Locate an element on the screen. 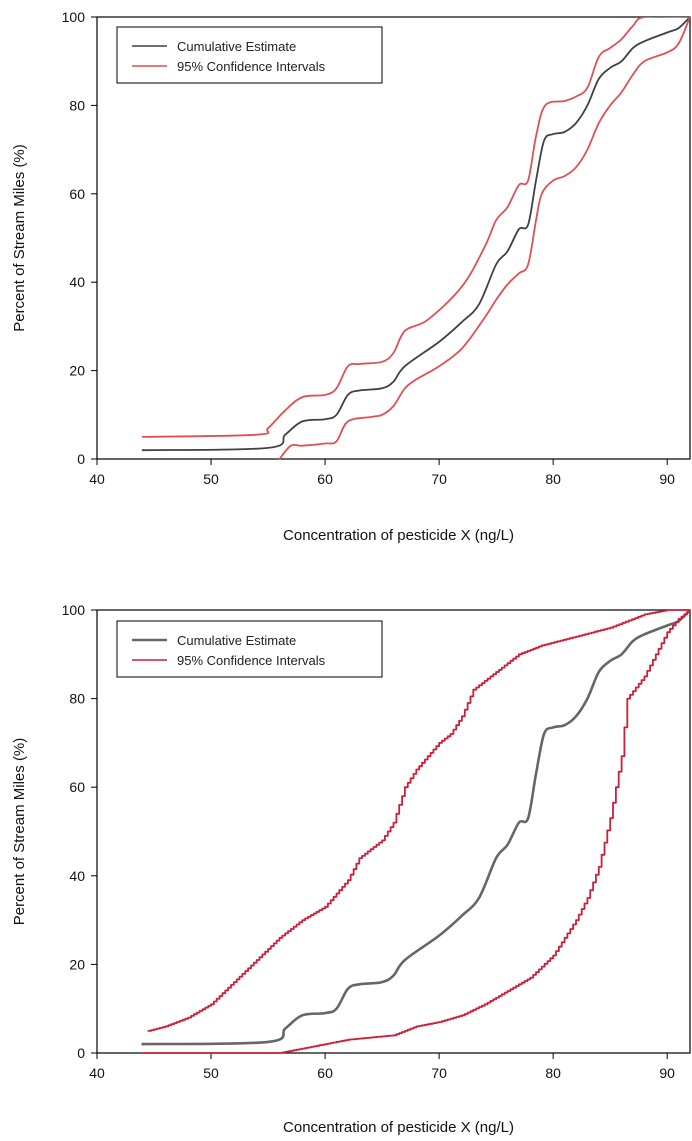 This screenshot has height=1141, width=692. top-x-axis-title: Concentration of pesticide X (ng/L) is located at coordinates (398, 535).